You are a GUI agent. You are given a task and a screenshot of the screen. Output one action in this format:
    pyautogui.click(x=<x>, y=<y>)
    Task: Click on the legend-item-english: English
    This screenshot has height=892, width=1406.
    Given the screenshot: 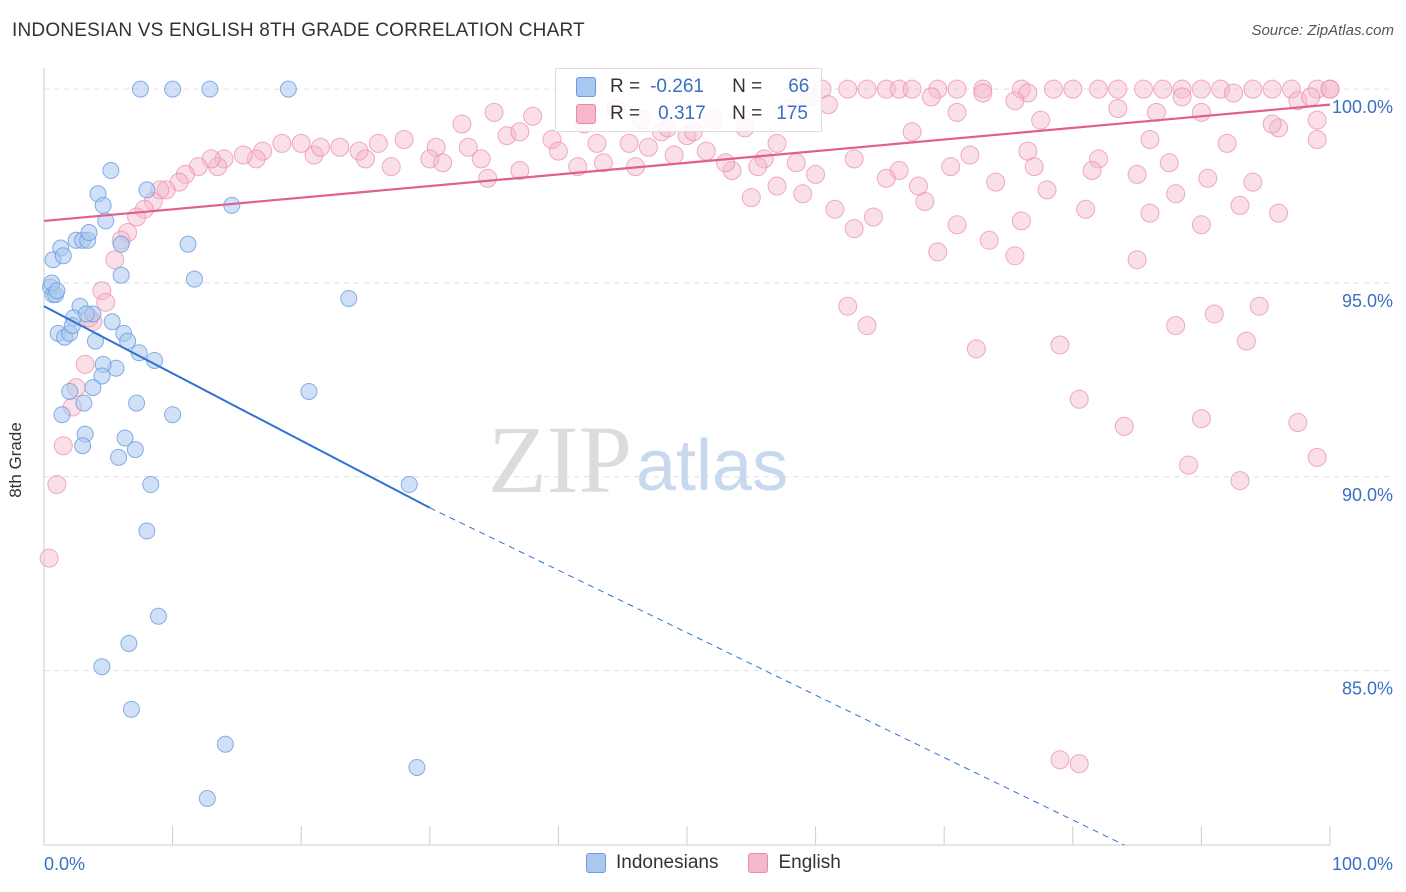 What is the action you would take?
    pyautogui.click(x=794, y=863)
    